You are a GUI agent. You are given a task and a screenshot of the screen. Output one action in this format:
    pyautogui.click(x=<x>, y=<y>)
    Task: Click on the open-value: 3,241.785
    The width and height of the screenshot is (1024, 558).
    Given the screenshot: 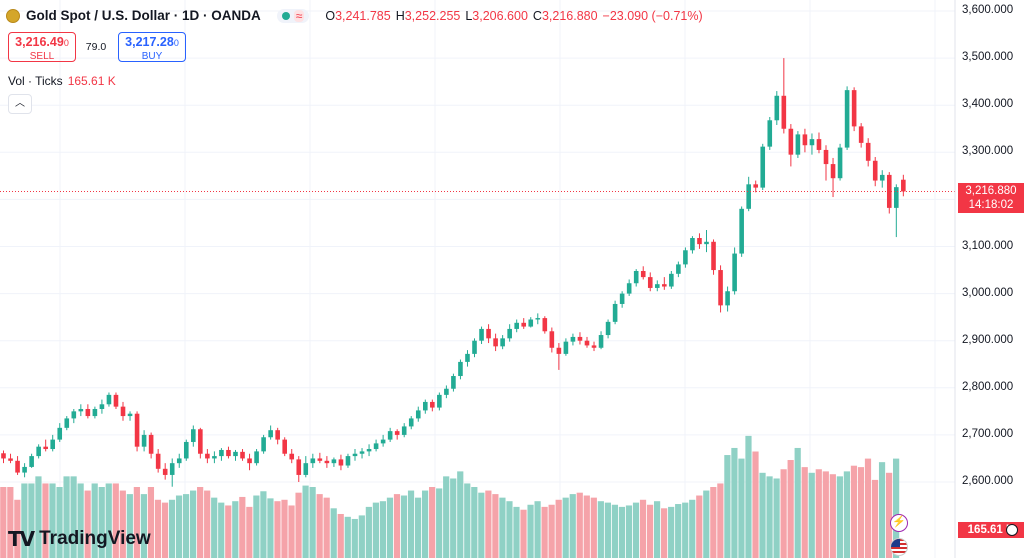 What is the action you would take?
    pyautogui.click(x=363, y=15)
    